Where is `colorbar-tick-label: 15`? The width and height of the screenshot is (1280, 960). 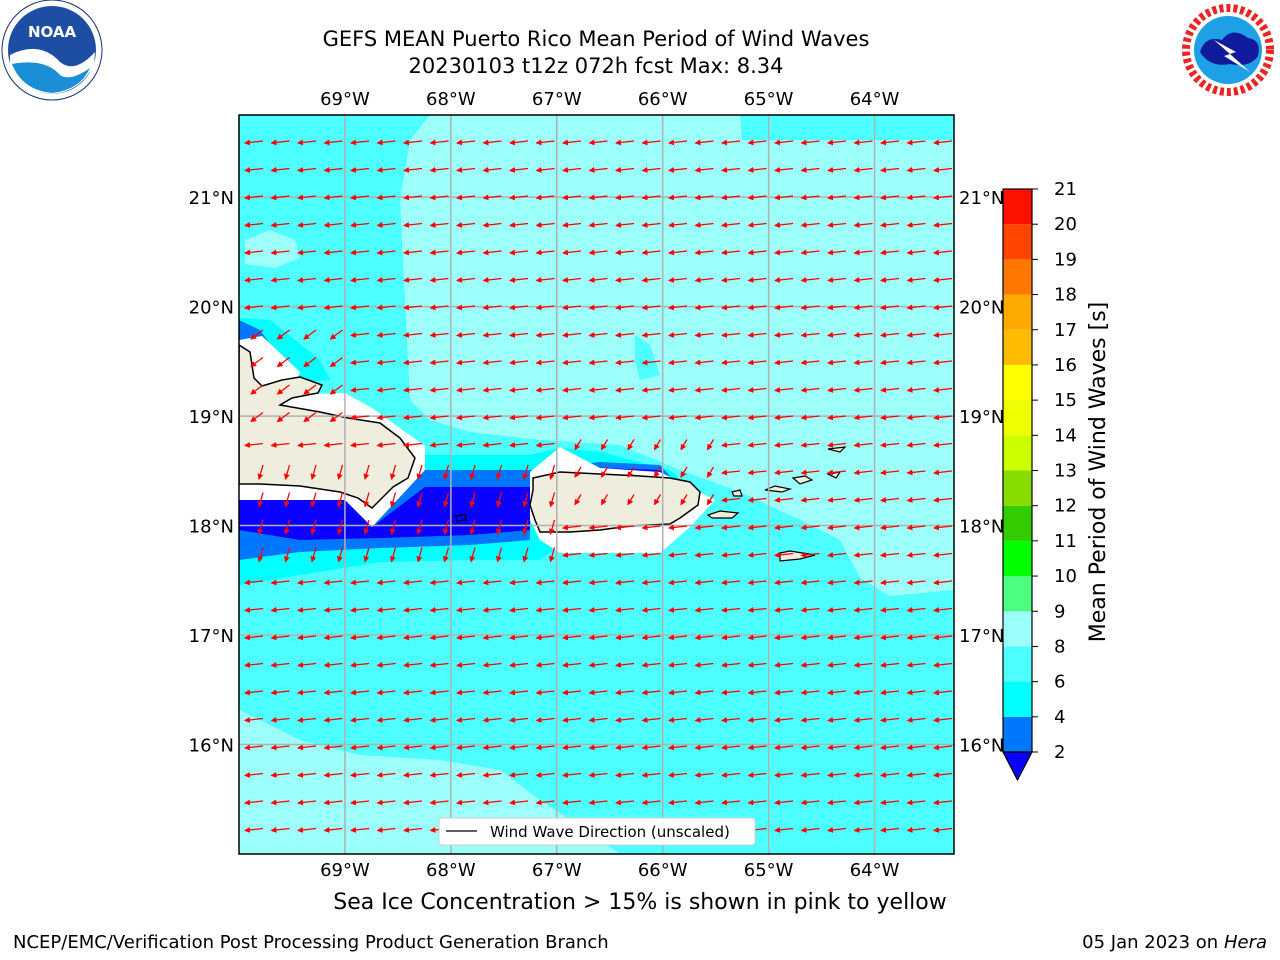
colorbar-tick-label: 15 is located at coordinates (1065, 400).